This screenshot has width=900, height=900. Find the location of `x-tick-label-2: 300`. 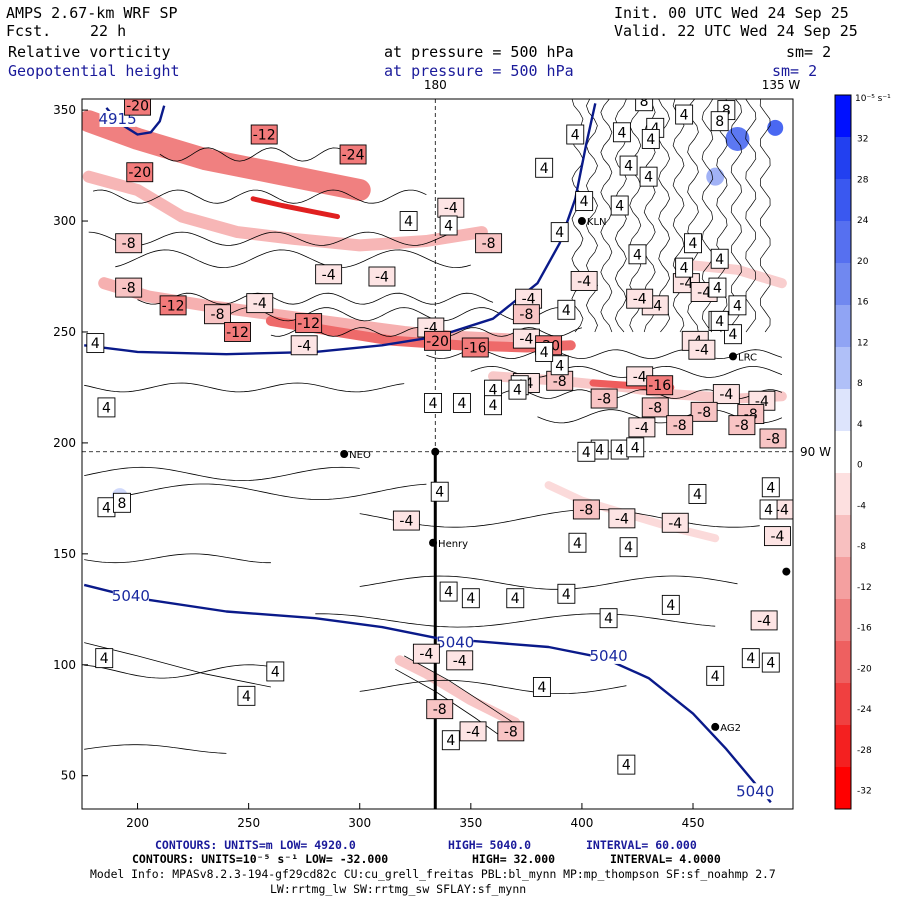

x-tick-label-2: 300 is located at coordinates (359, 823).